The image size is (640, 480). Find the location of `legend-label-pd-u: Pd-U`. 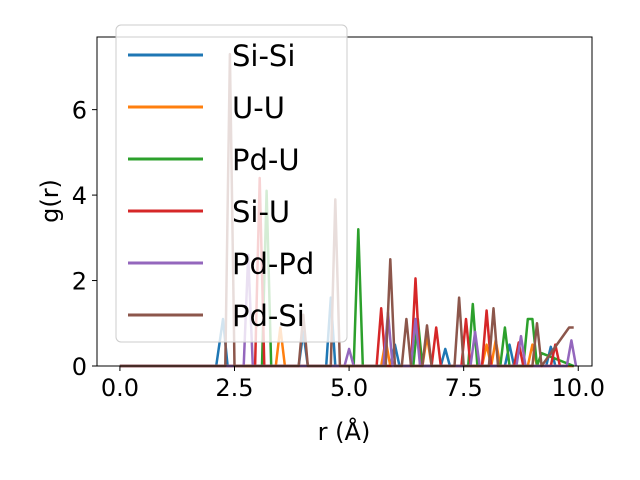

legend-label-pd-u: Pd-U is located at coordinates (266, 160).